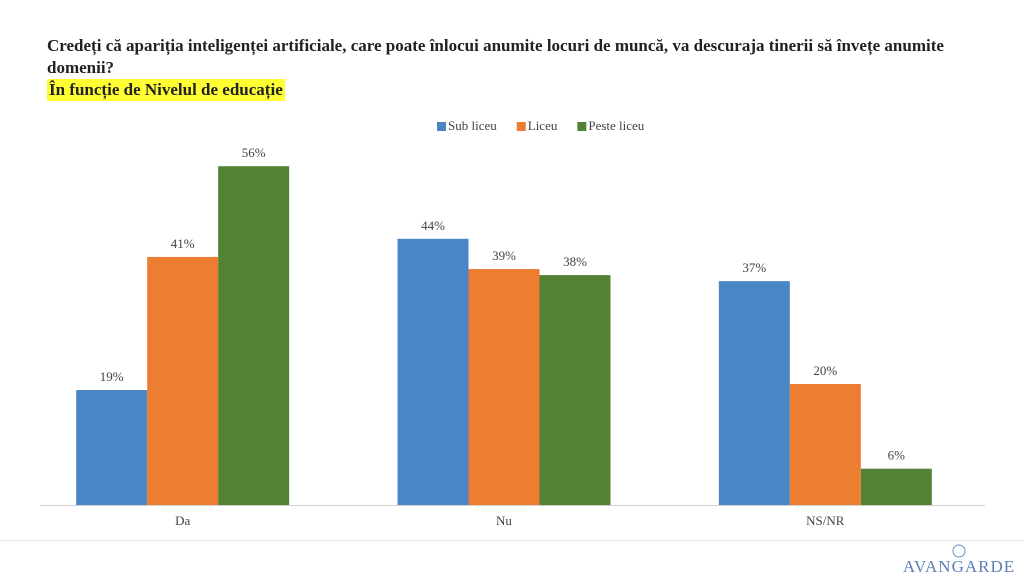 The height and width of the screenshot is (576, 1024). What do you see at coordinates (825, 520) in the screenshot?
I see `x-tick-label: NS/NR` at bounding box center [825, 520].